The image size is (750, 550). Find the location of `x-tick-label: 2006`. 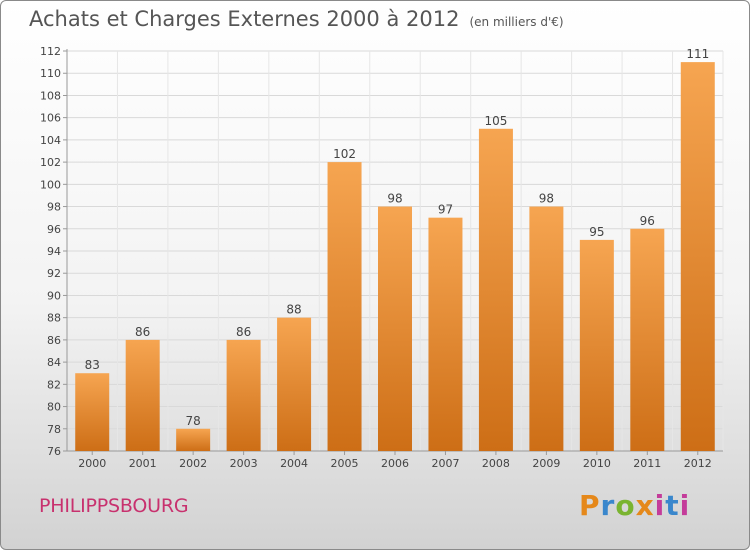

x-tick-label: 2006 is located at coordinates (395, 463).